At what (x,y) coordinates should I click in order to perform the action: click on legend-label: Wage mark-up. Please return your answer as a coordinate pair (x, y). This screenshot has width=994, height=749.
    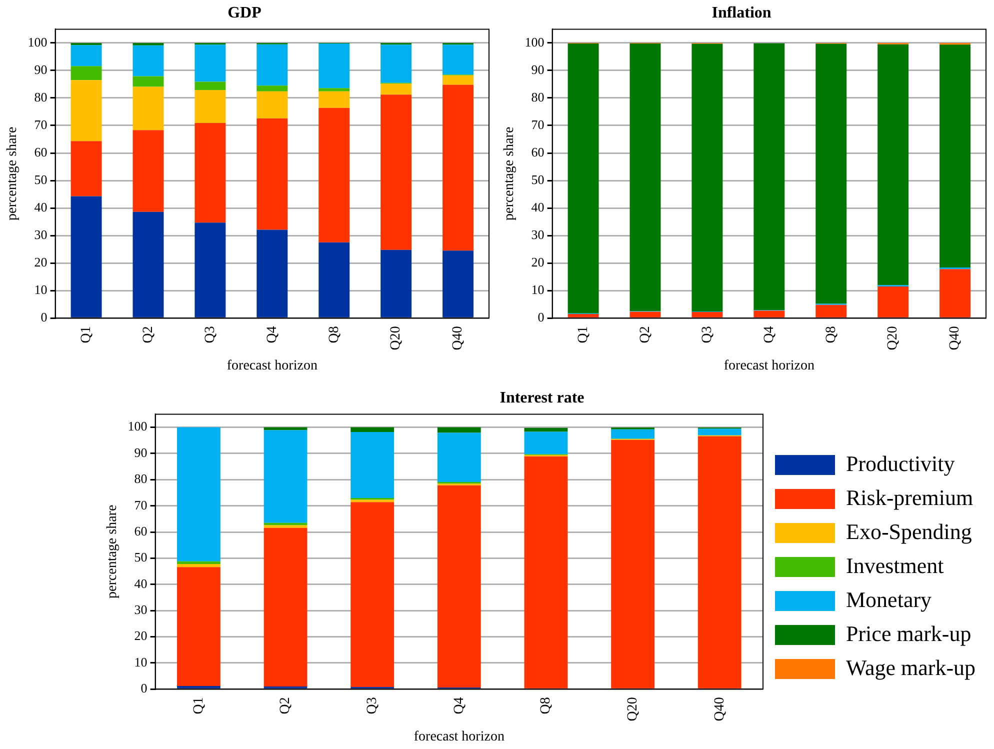
    Looking at the image, I should click on (911, 667).